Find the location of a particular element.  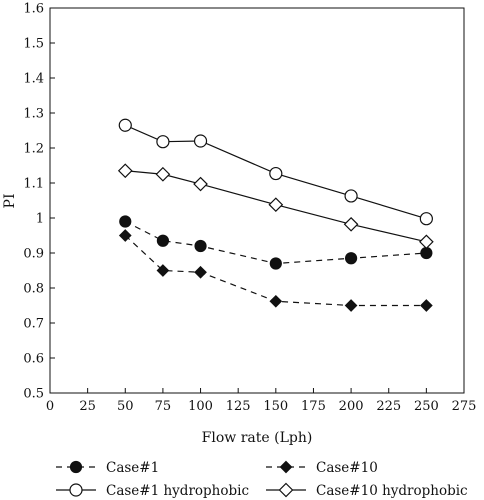

x-tick-label: 50 is located at coordinates (125, 406).